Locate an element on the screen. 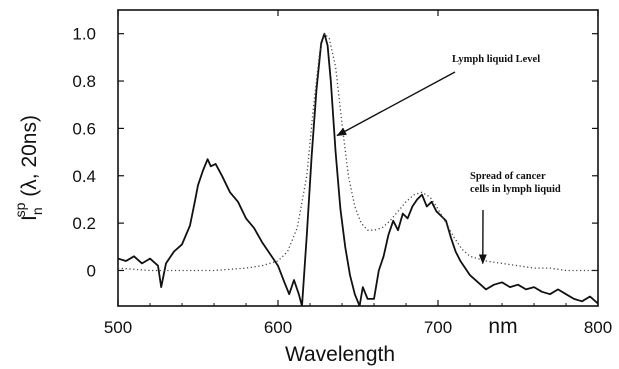 The image size is (619, 369). y-tick-label: 0 is located at coordinates (91, 270).